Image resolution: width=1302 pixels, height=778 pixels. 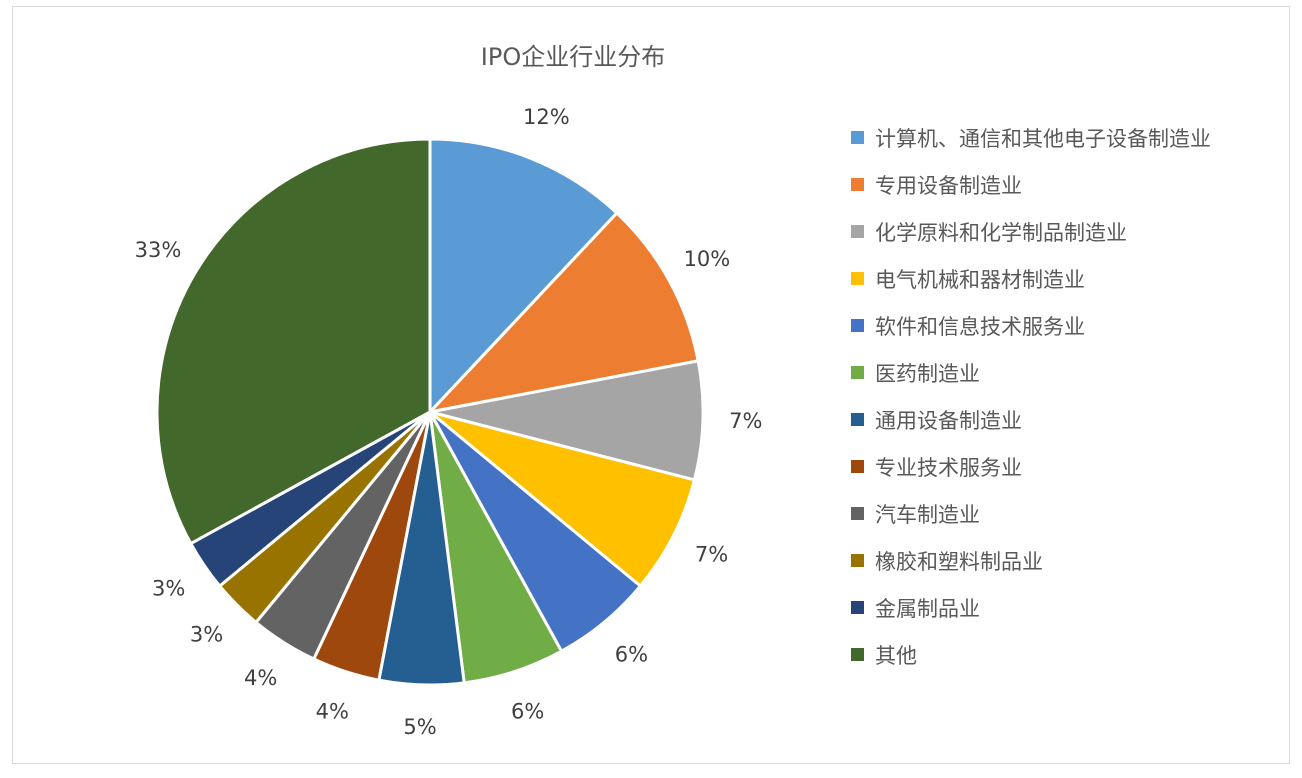 What do you see at coordinates (1031, 607) in the screenshot?
I see `legend-item: 金属制品业` at bounding box center [1031, 607].